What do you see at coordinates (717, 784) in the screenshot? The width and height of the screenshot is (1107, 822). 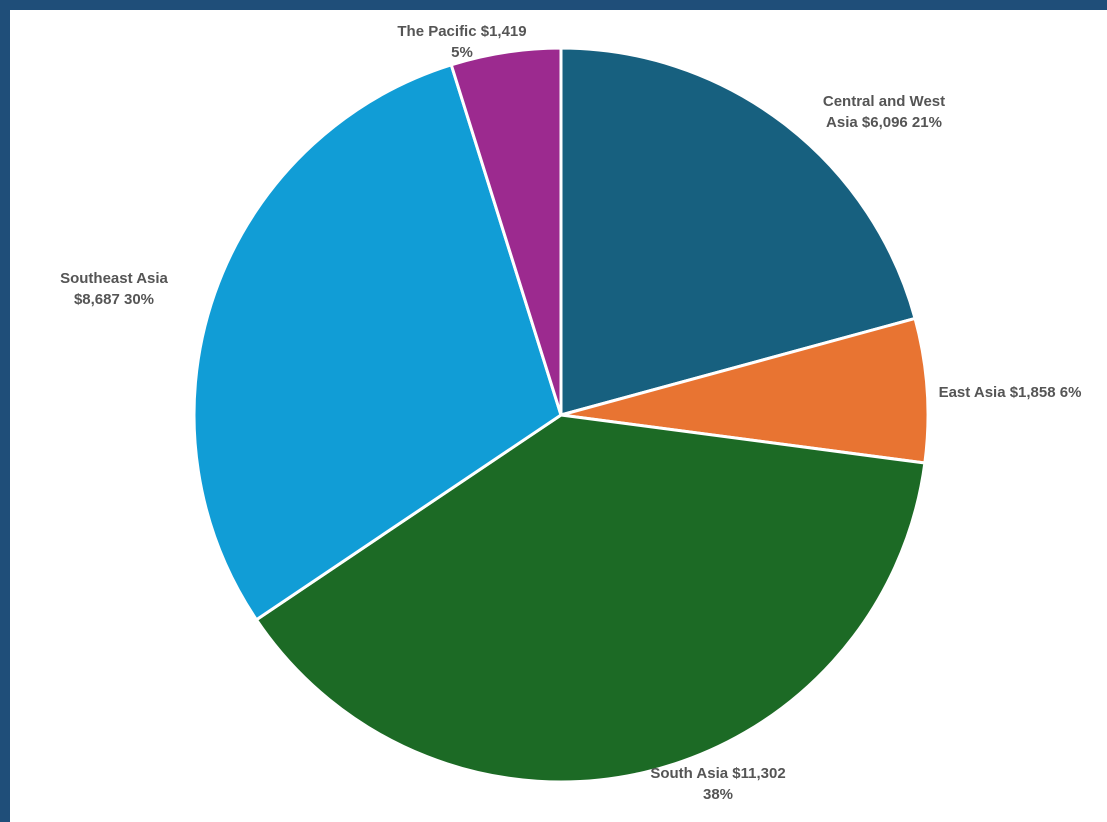 I see `slice-label-south-asia: South Asia $11,302 38%` at bounding box center [717, 784].